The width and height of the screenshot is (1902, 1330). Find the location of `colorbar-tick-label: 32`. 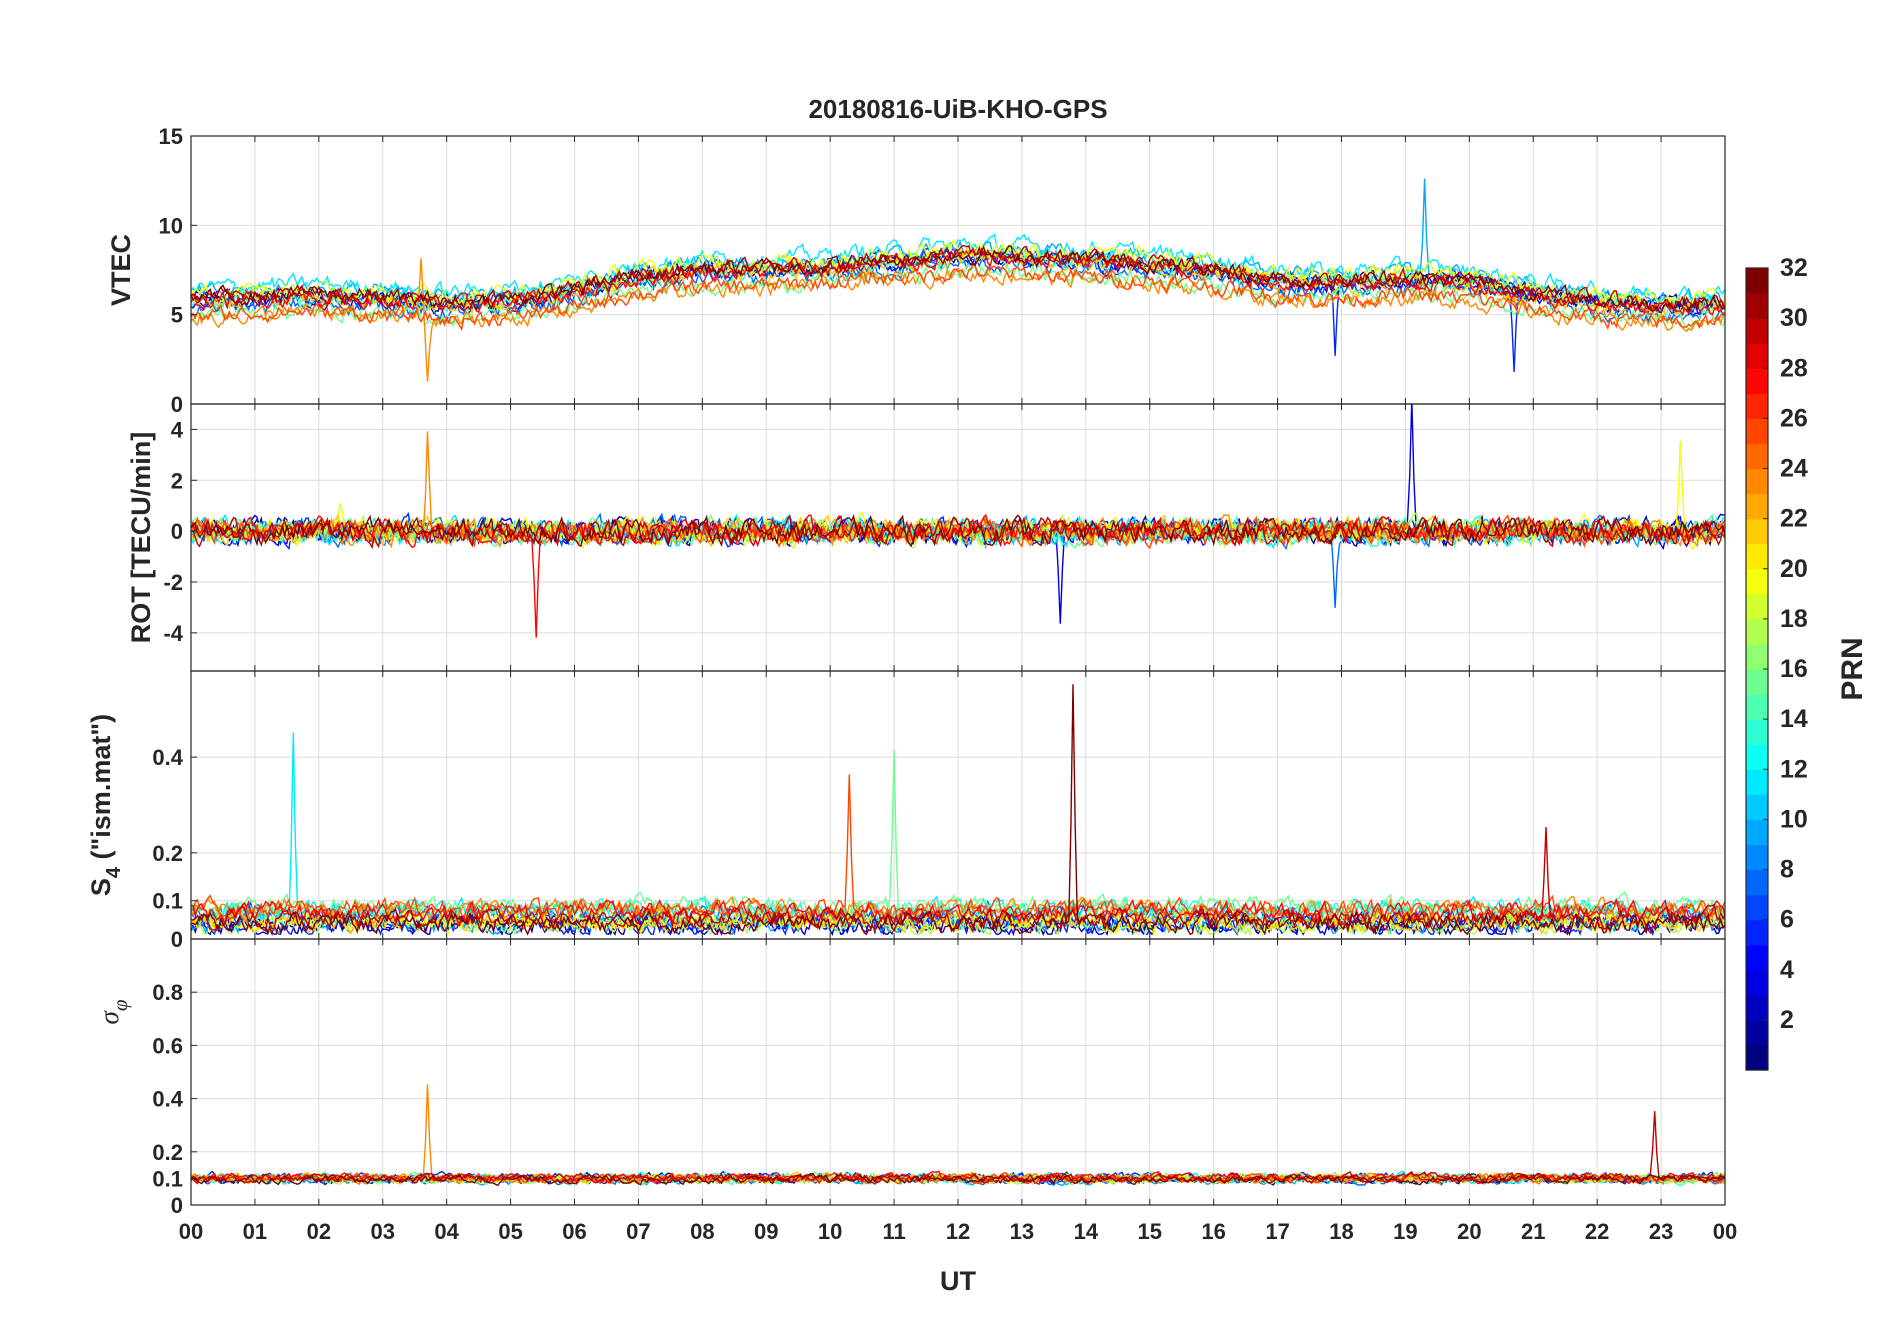

colorbar-tick-label: 32 is located at coordinates (1794, 268).